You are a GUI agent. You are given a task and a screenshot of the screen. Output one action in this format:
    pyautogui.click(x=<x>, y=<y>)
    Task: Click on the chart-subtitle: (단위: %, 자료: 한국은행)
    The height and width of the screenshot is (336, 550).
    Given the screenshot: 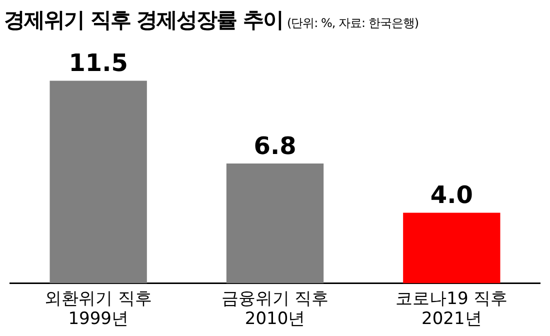 What is the action you would take?
    pyautogui.click(x=352, y=23)
    